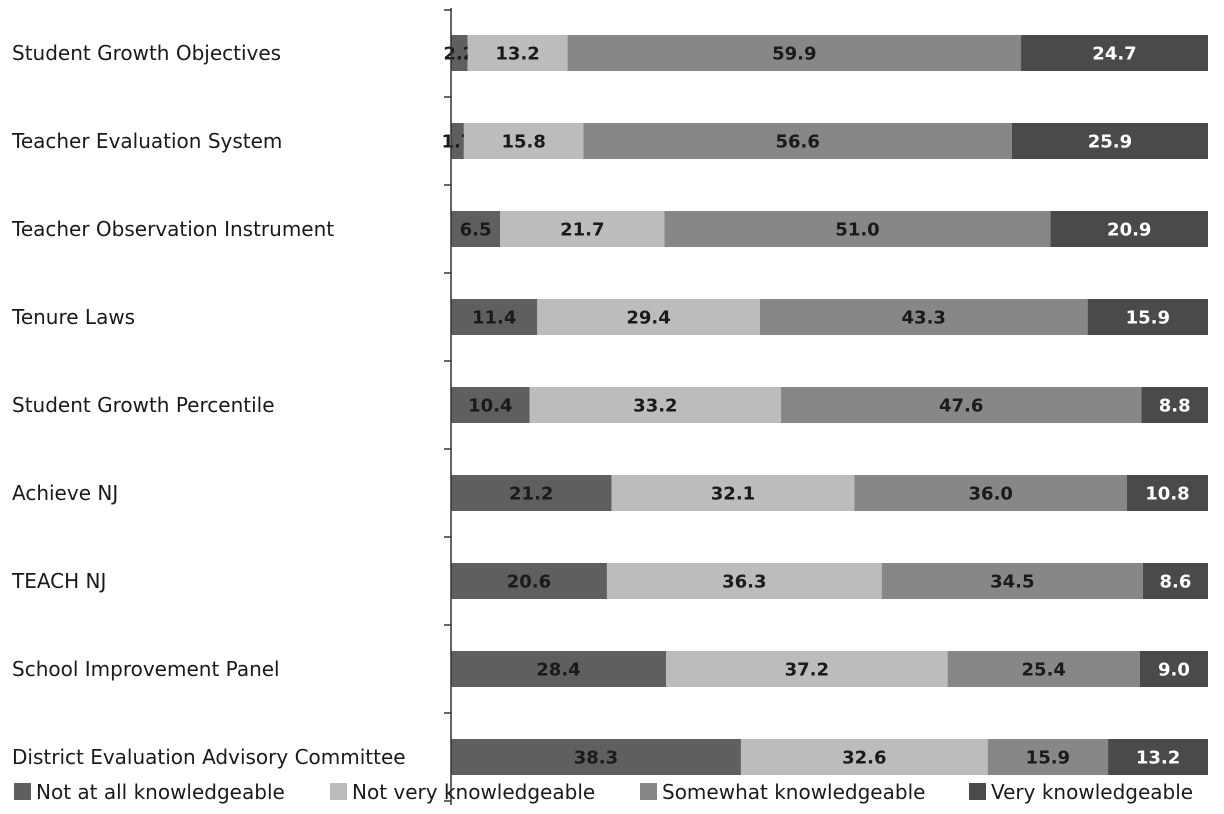 The height and width of the screenshot is (814, 1224). Describe the element at coordinates (523, 142) in the screenshot. I see `data-label: 15.8` at that location.